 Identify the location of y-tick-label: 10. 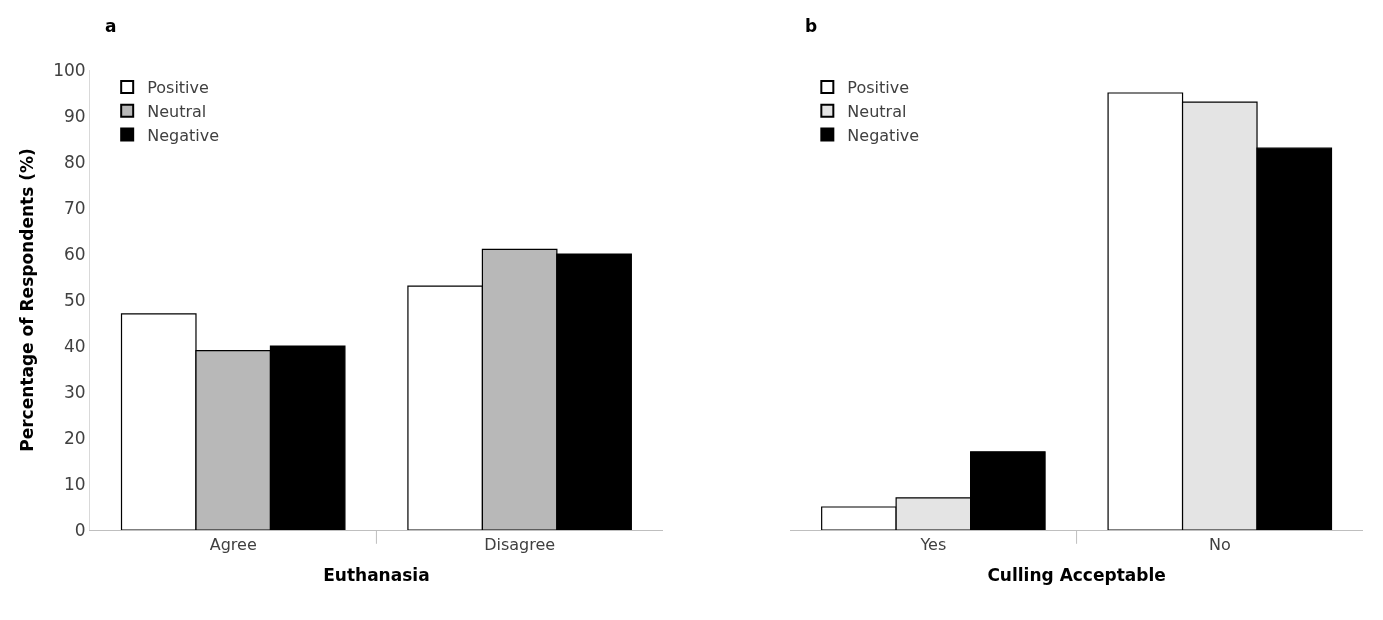
(74, 483).